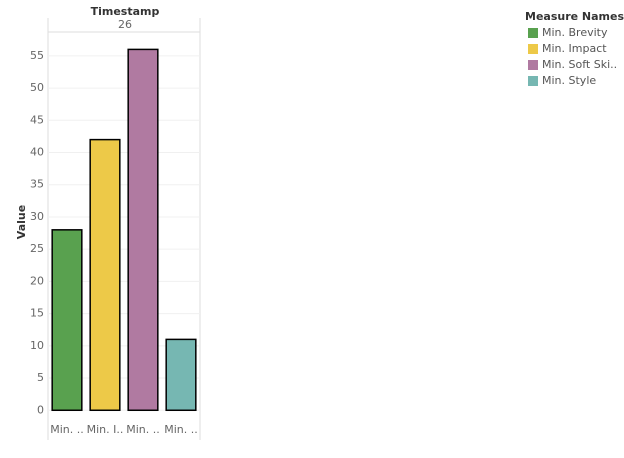 This screenshot has height=458, width=624. Describe the element at coordinates (37, 216) in the screenshot. I see `y-tick-label: 30` at that location.